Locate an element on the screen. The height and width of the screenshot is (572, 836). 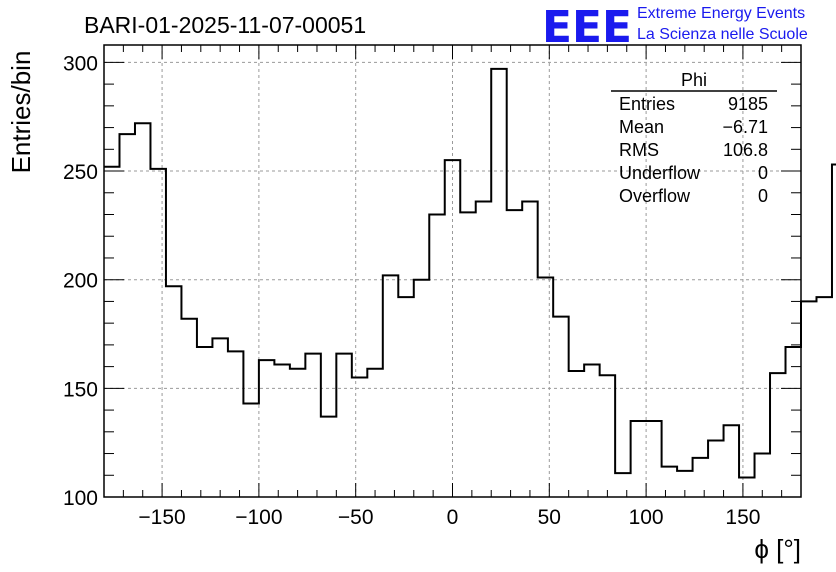
stats-value: 106.8 is located at coordinates (745, 150).